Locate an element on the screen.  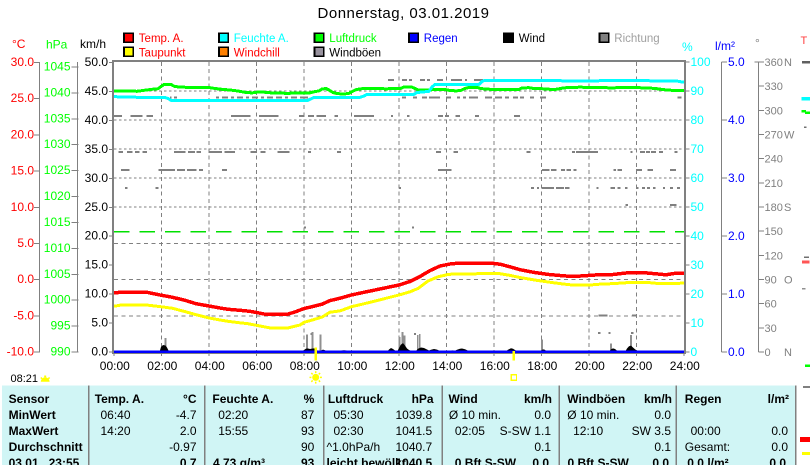
svg-text: 1040 is located at coordinates (57, 92).